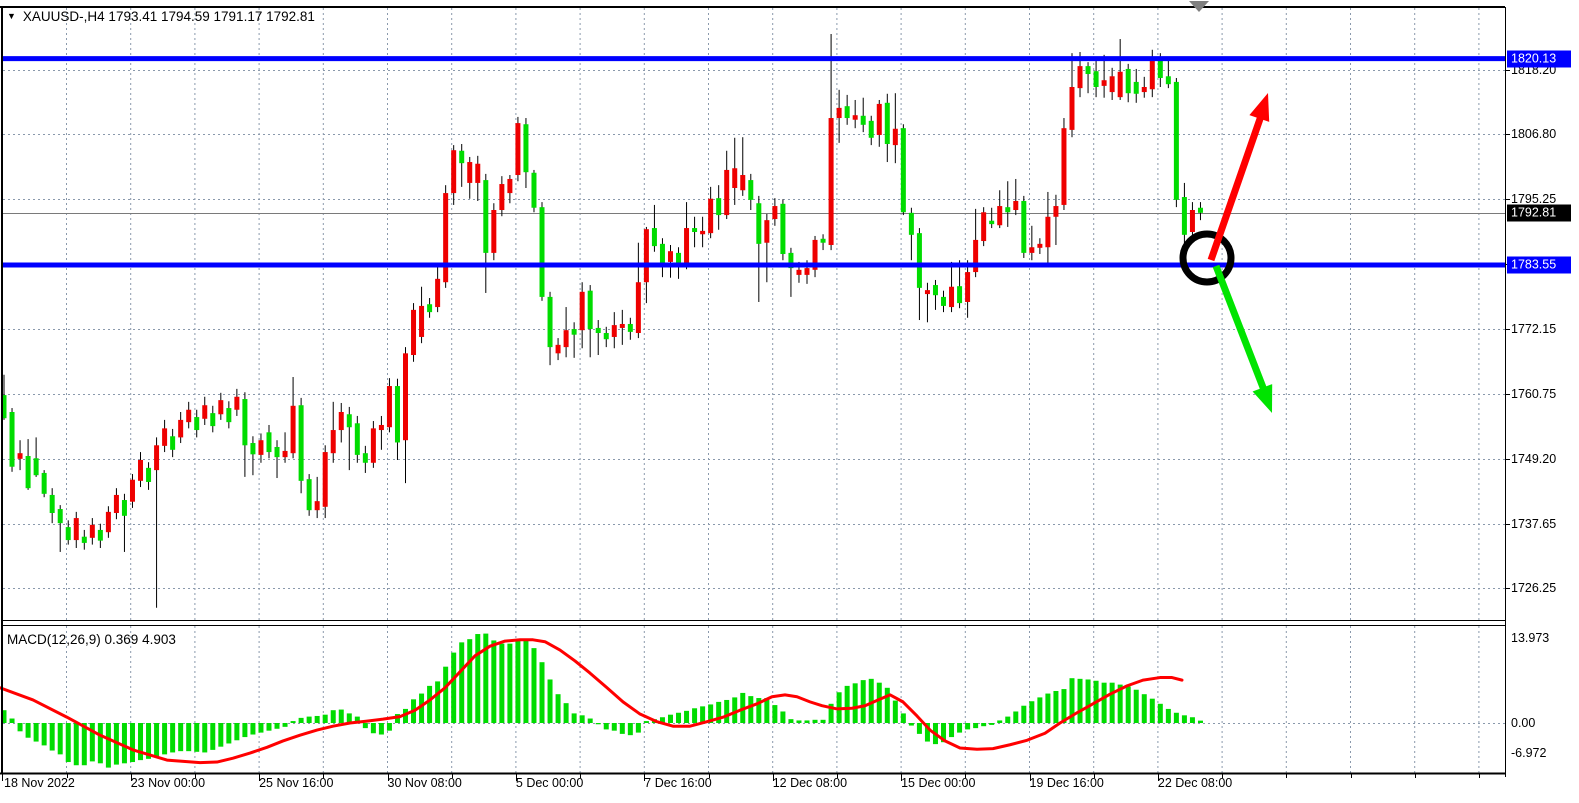 This screenshot has width=1579, height=803. What do you see at coordinates (1236, 188) in the screenshot?
I see `bullish-arrow-annotation` at bounding box center [1236, 188].